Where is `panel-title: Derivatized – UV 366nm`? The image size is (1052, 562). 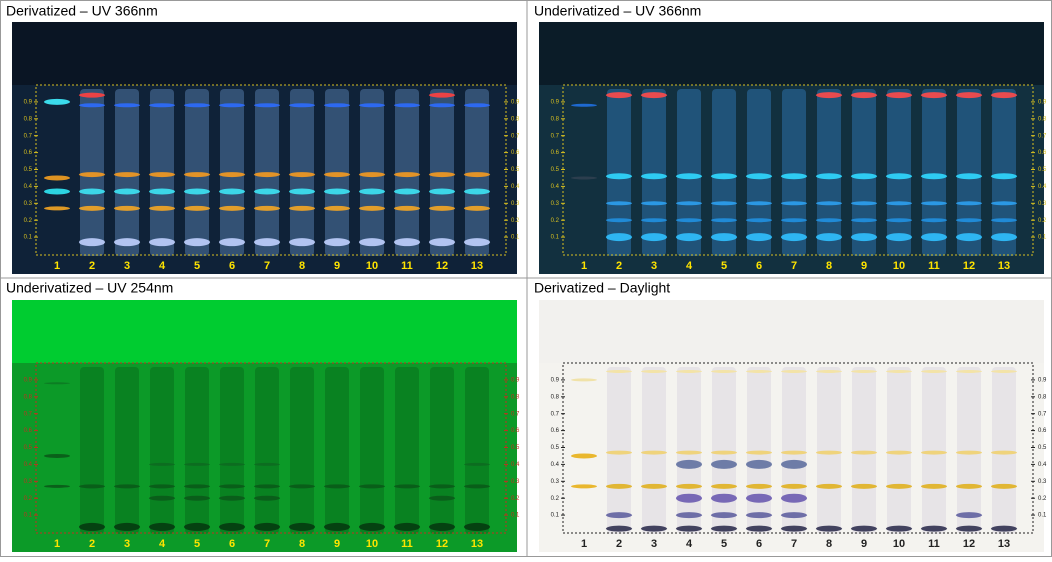
panel-title: Derivatized – UV 366nm is located at coordinates (82, 11).